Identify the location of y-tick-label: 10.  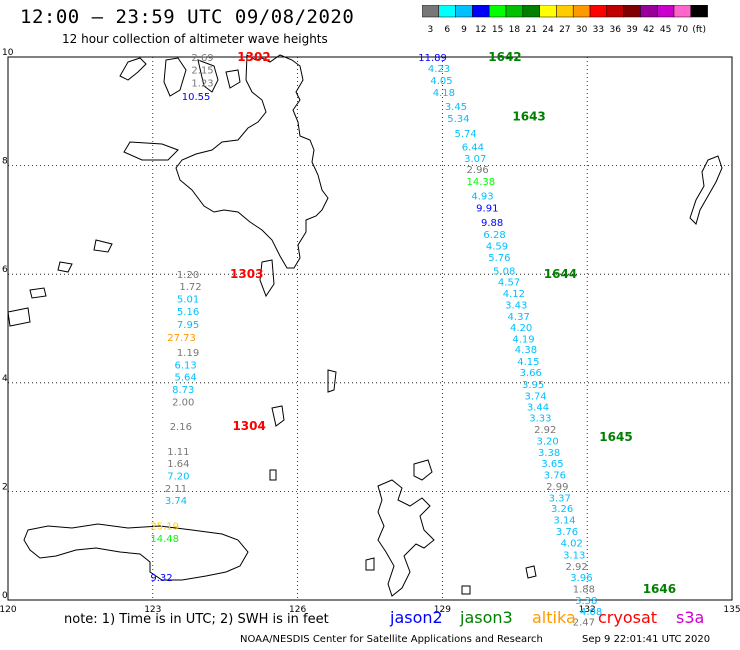
(8, 53).